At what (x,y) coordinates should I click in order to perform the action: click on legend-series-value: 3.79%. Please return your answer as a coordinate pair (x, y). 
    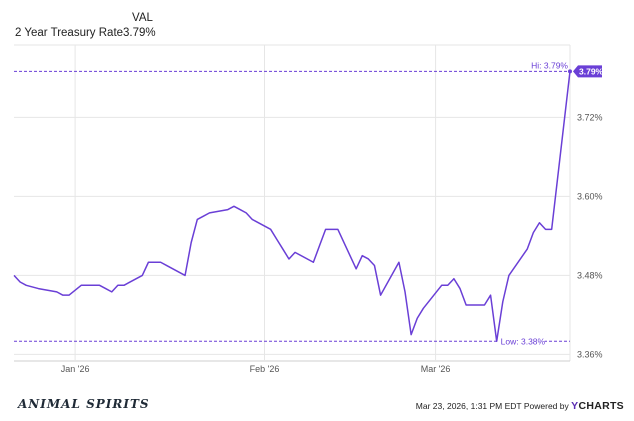
    Looking at the image, I should click on (139, 33).